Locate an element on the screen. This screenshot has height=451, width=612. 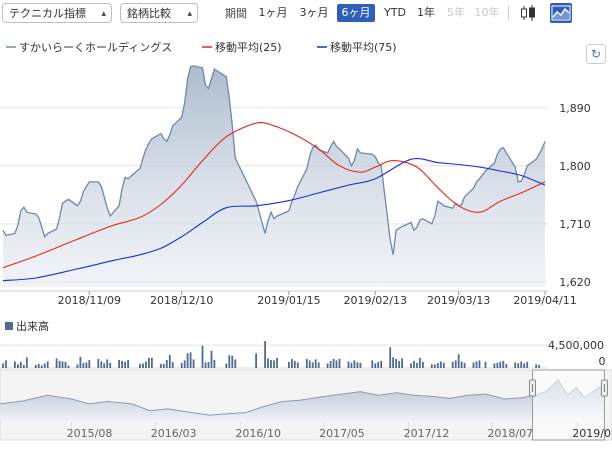
period-button-0: 1ヶ月 is located at coordinates (273, 12).